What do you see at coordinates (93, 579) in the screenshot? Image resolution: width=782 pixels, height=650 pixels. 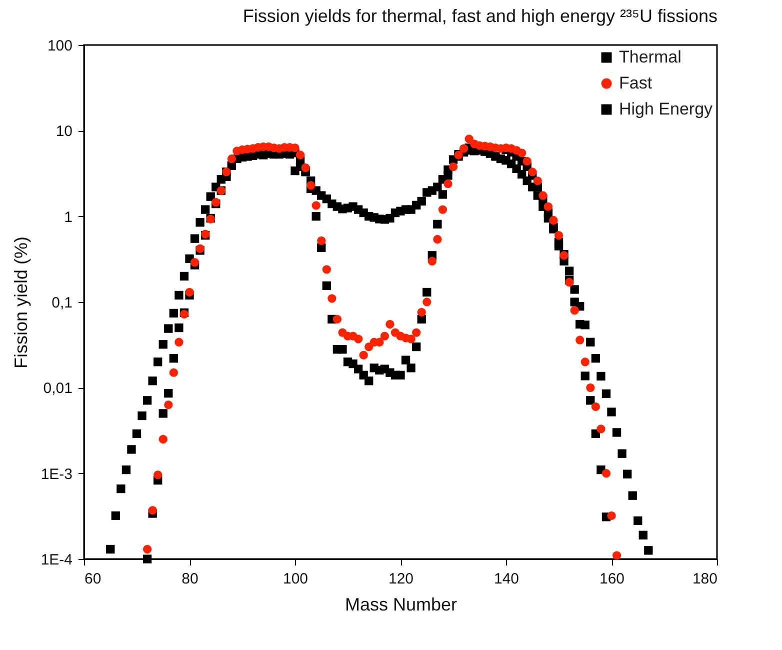 I see `x-tick-label: 60` at bounding box center [93, 579].